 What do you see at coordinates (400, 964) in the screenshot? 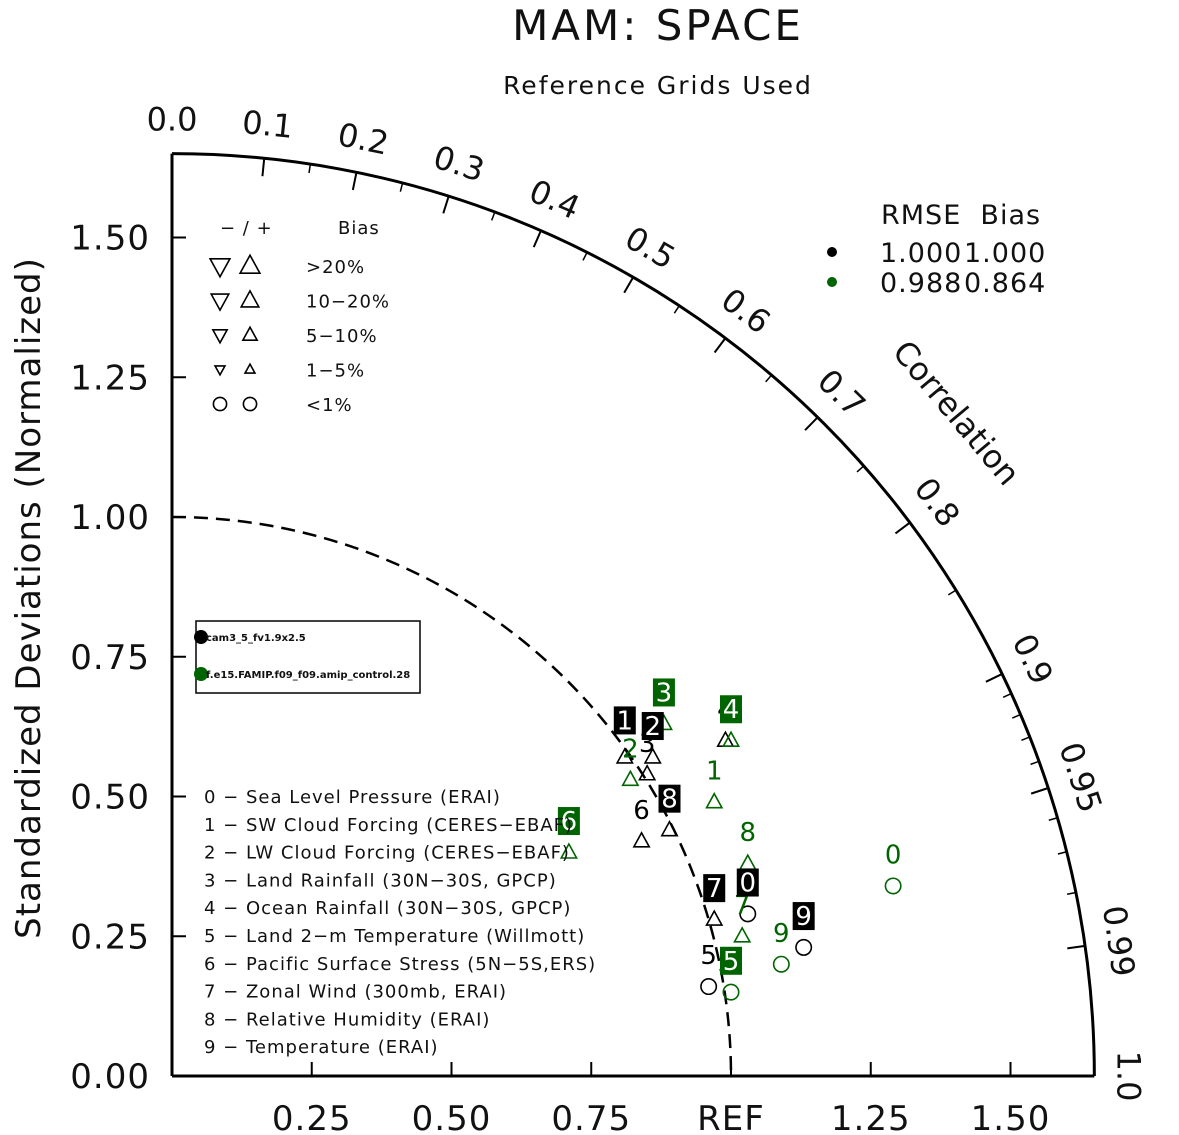
I see `case-legend-item: 6 − Pacific Surface Stress (5N−5S,ERS)` at bounding box center [400, 964].